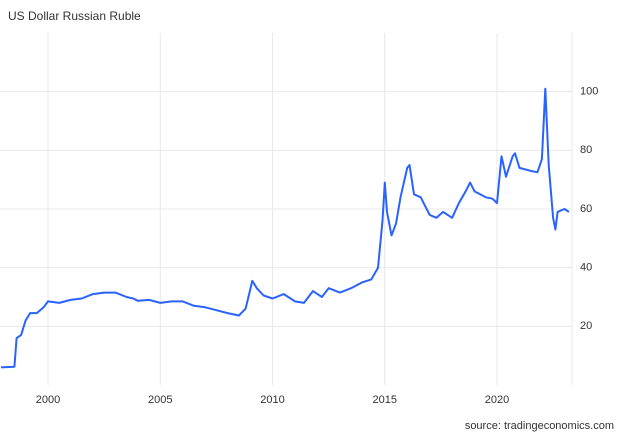 Image resolution: width=624 pixels, height=438 pixels. Describe the element at coordinates (586, 268) in the screenshot. I see `y-tick-label: 40` at that location.